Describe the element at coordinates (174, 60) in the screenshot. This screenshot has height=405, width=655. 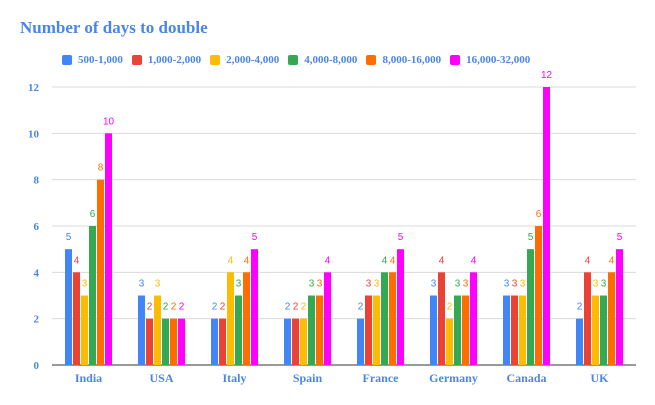
I see `legend-label: 1,000-2,000` at that location.